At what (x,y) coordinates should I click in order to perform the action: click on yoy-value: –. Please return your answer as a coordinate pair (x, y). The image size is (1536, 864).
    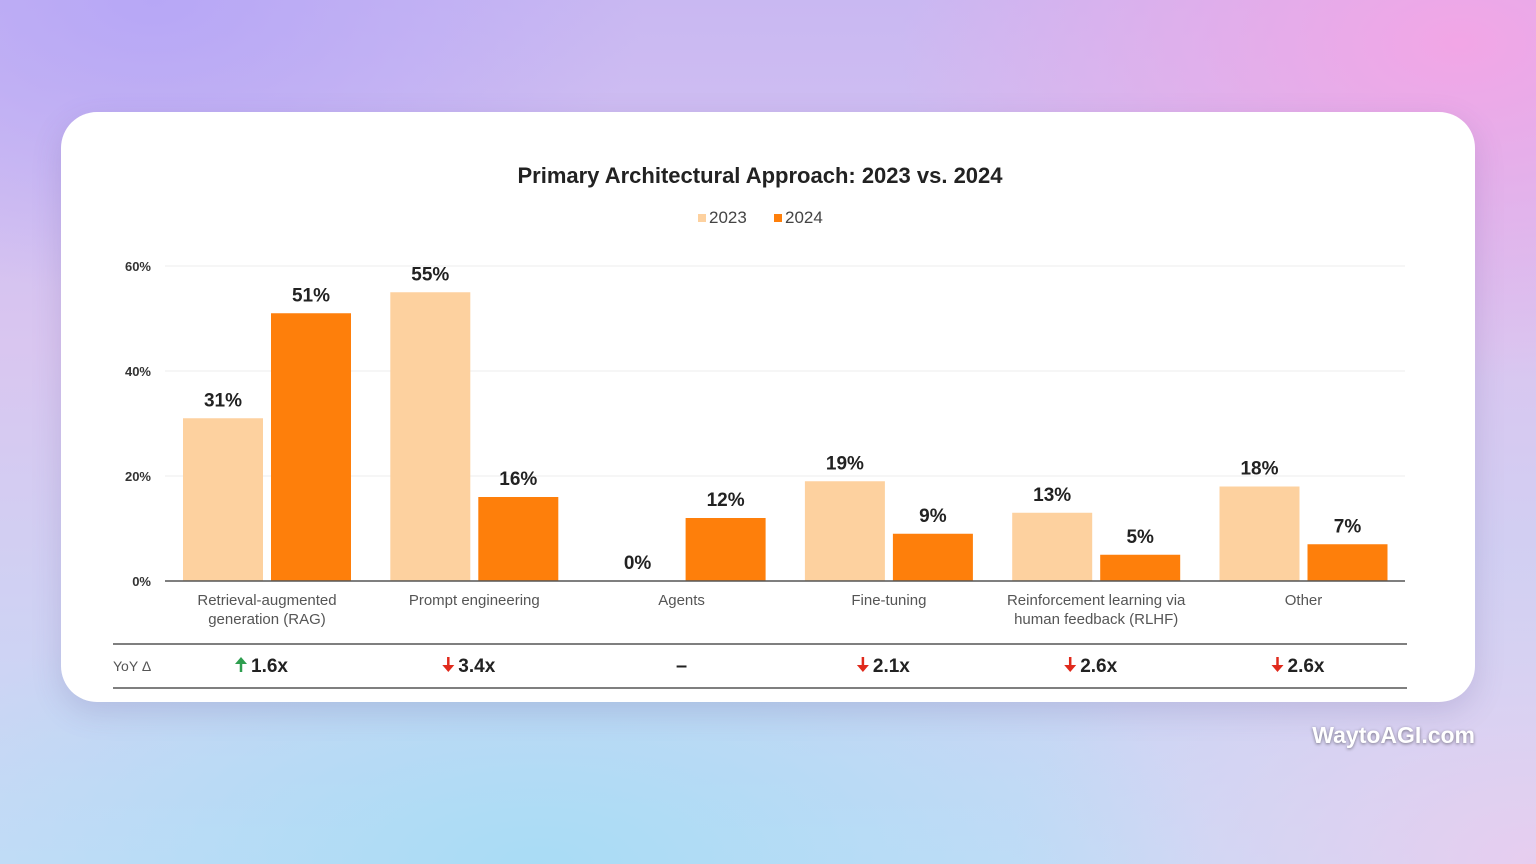
    Looking at the image, I should click on (681, 666).